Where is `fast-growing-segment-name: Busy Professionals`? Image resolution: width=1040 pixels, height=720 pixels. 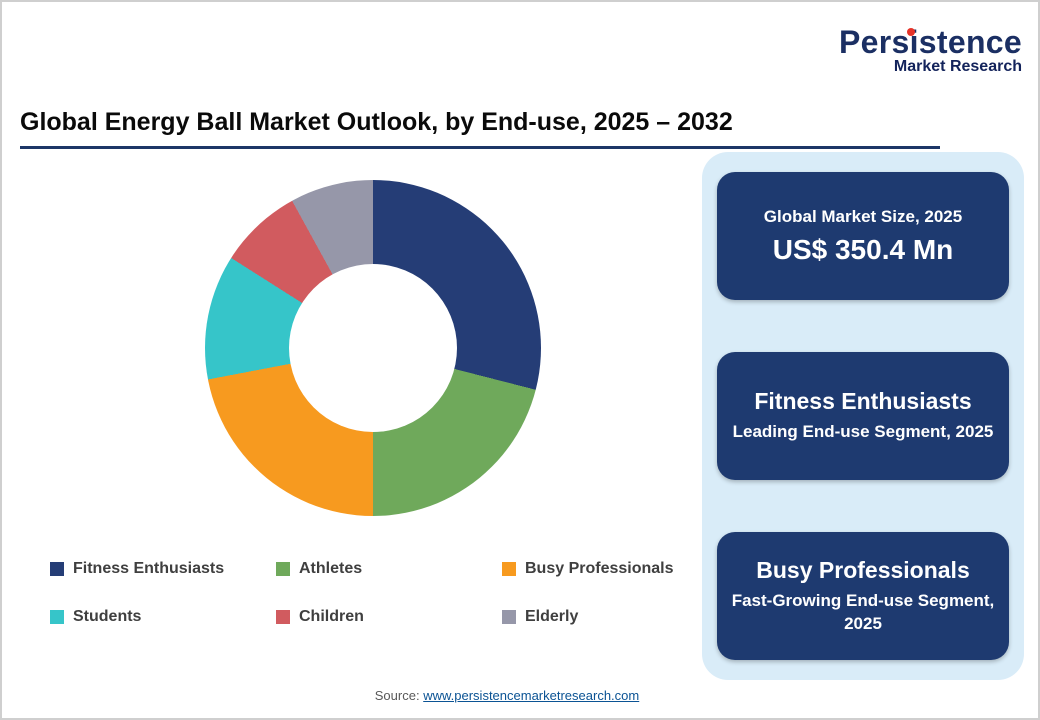
fast-growing-segment-name: Busy Professionals is located at coordinates (863, 569).